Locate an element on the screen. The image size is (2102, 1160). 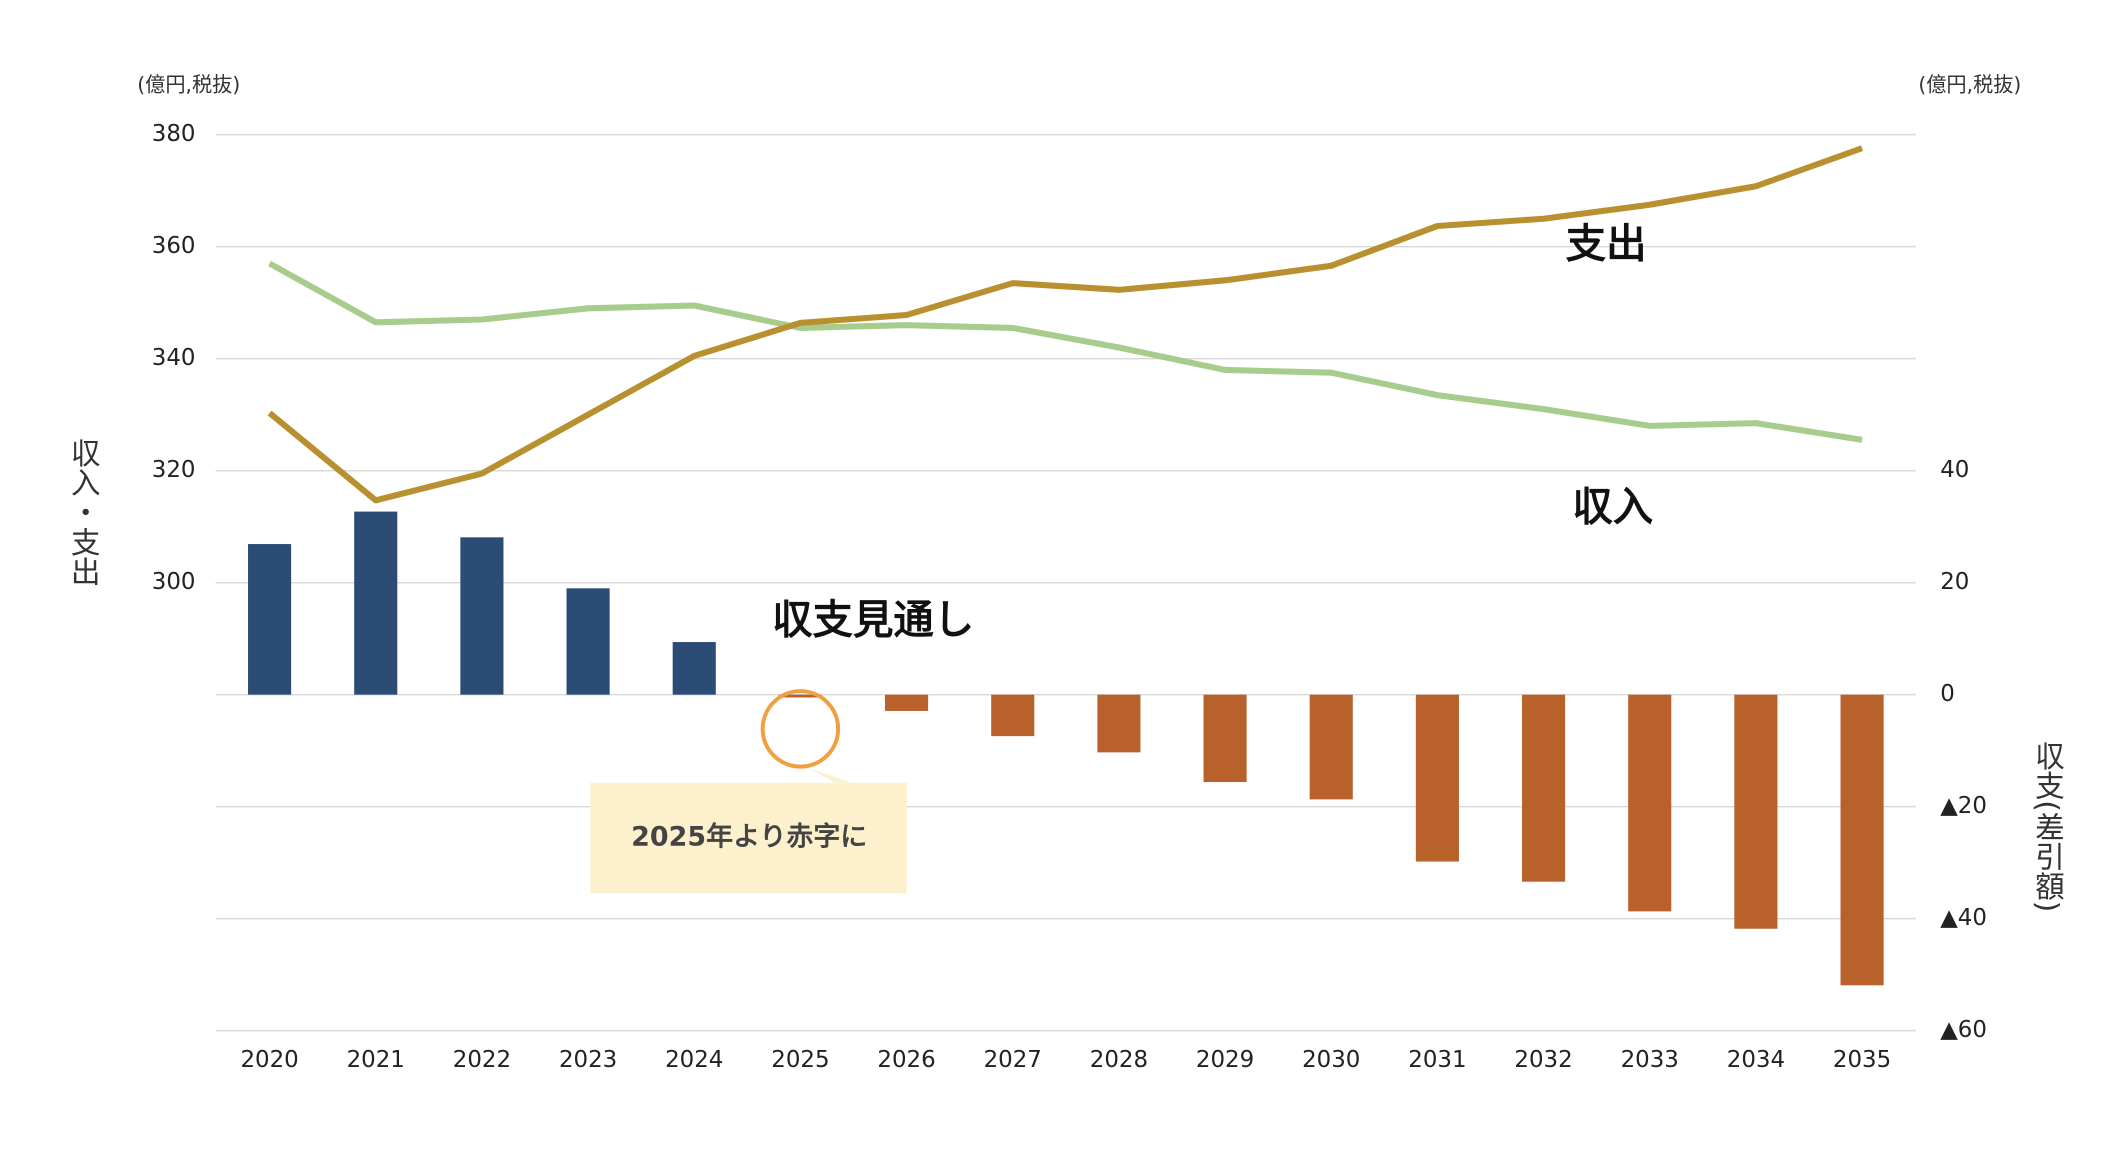
y-axis-title: 収入・支出 is located at coordinates (83, 512).